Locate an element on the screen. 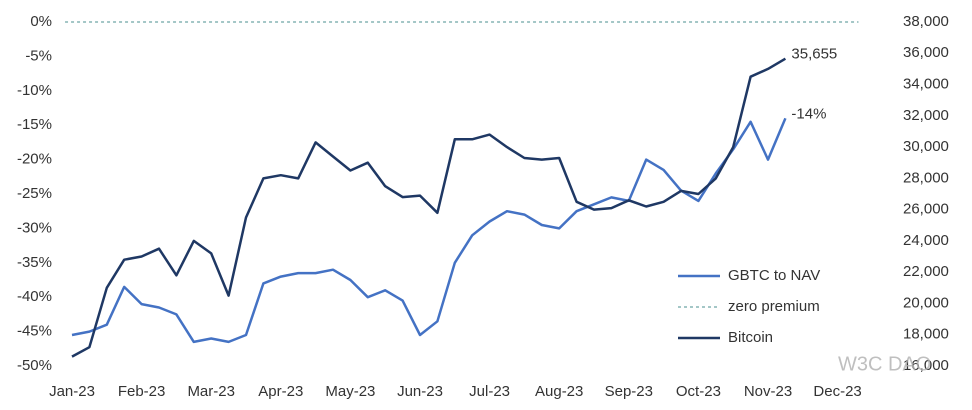 Image resolution: width=972 pixels, height=410 pixels. legend-label: Bitcoin is located at coordinates (750, 337).